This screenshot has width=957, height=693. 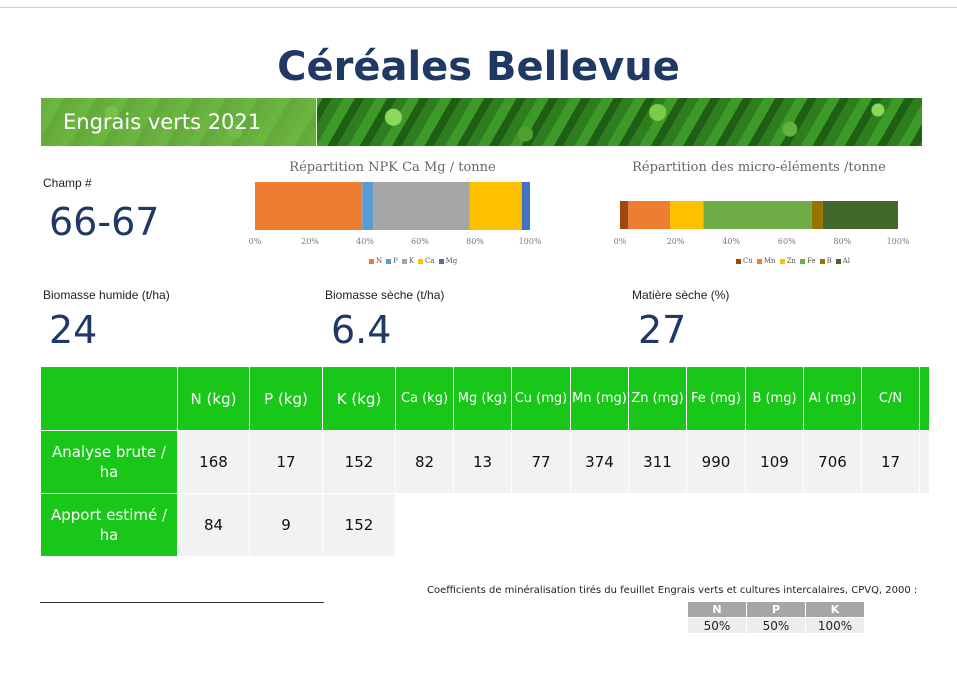 I want to click on npk-legend-label: P, so click(x=395, y=261).